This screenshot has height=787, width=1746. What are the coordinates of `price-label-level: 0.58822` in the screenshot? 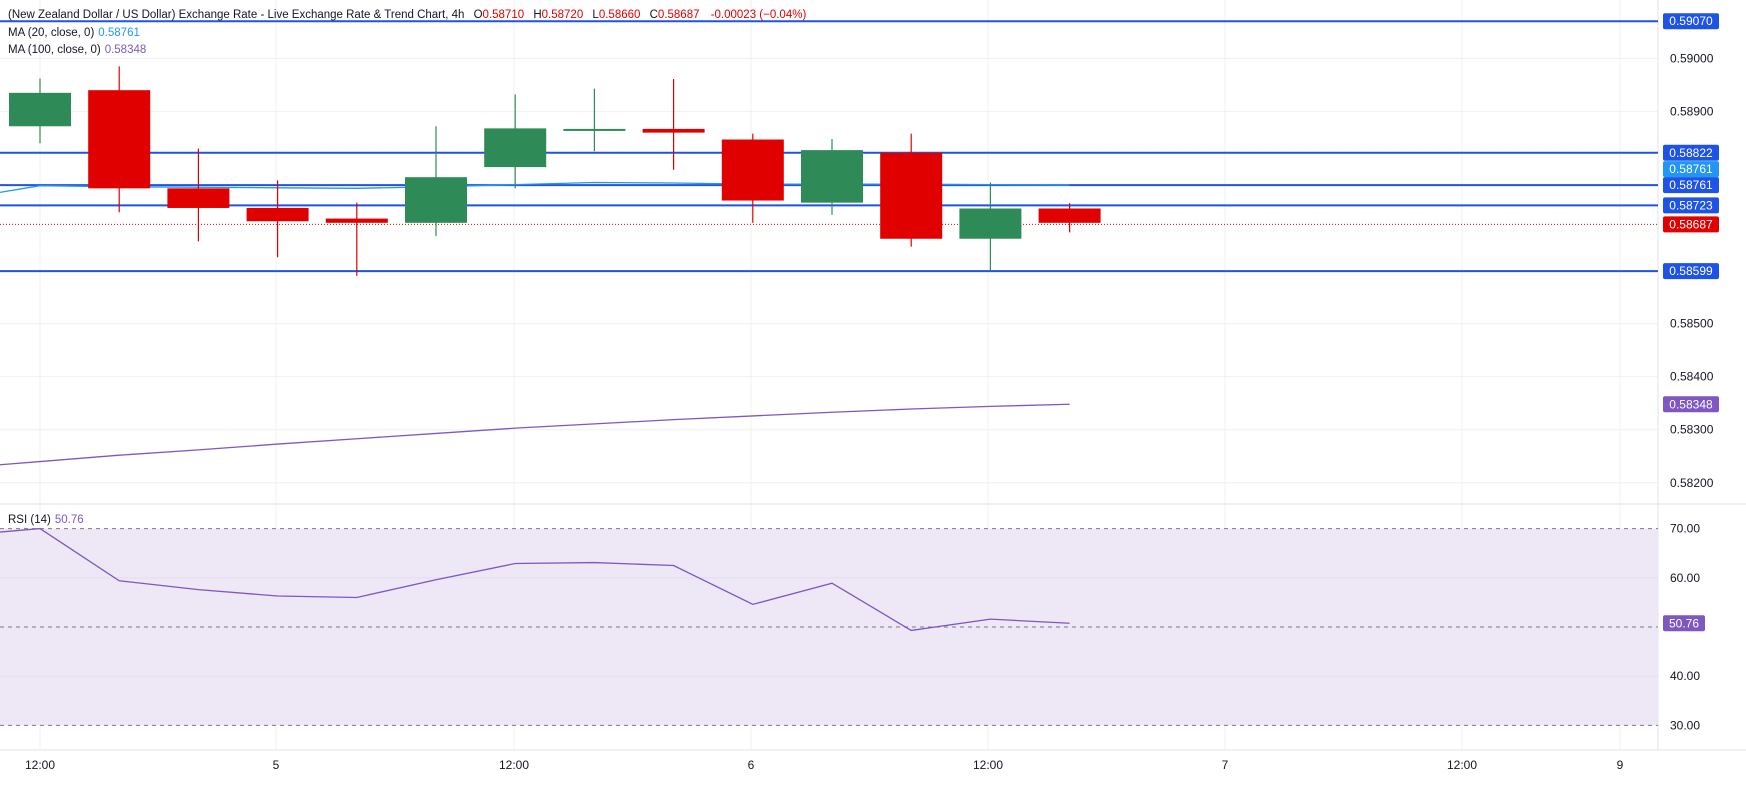 It's located at (1691, 152).